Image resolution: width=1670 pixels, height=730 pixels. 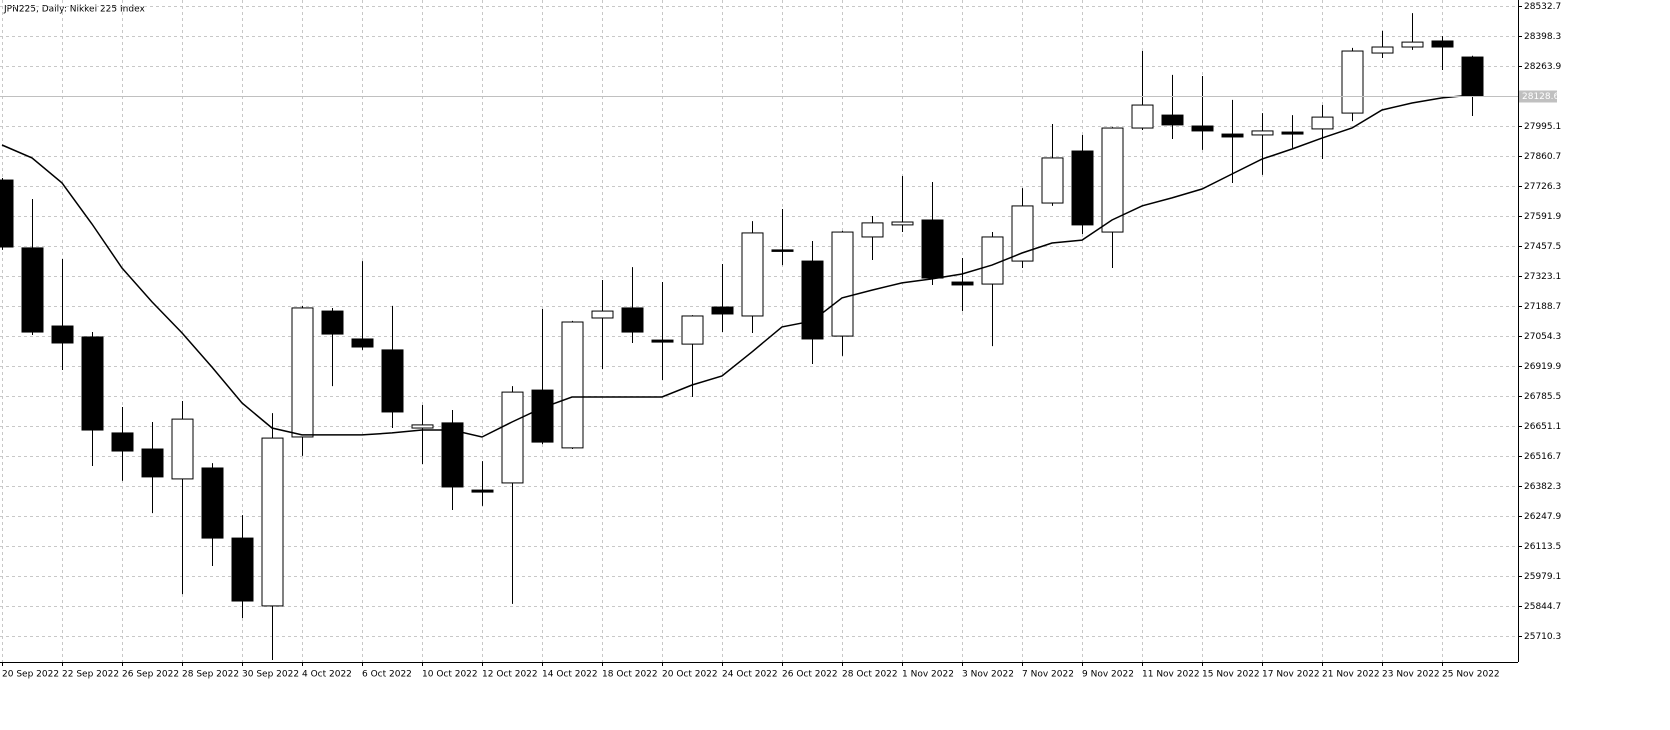 I want to click on x-tick-label: 17 Nov 2022, so click(x=1291, y=675).